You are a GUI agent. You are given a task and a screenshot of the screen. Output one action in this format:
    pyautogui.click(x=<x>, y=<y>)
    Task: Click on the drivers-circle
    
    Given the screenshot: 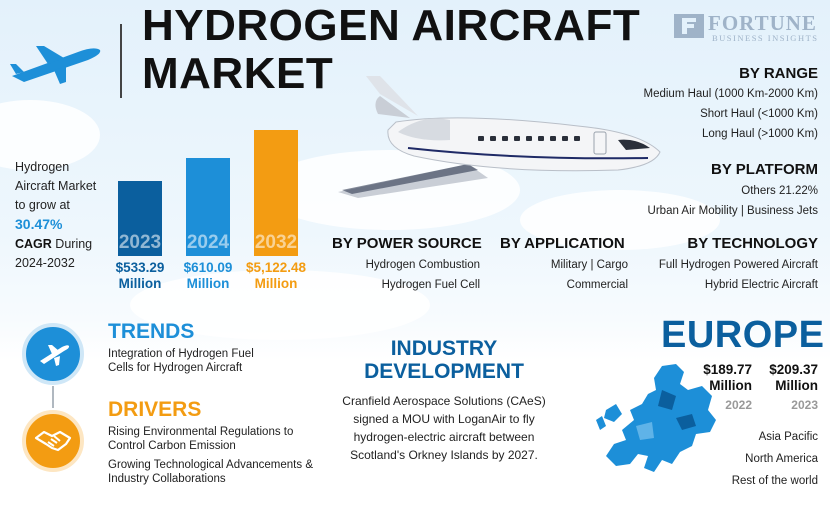 What is the action you would take?
    pyautogui.click(x=53, y=441)
    